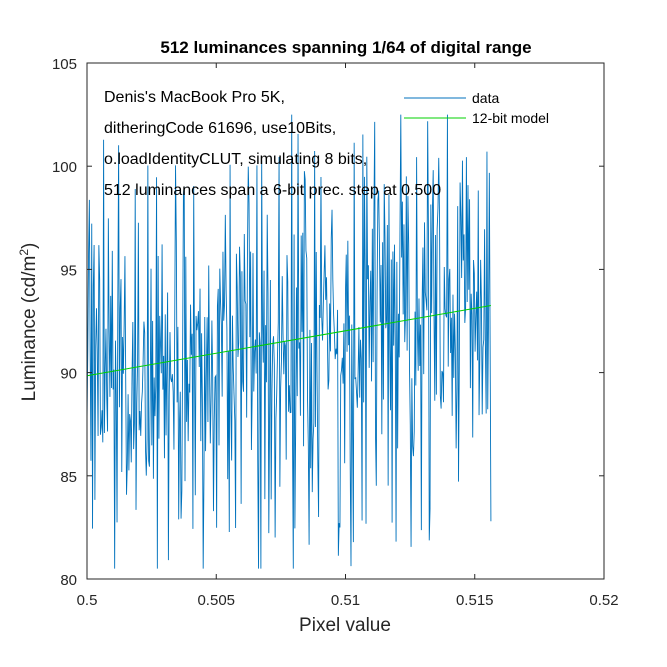 Image resolution: width=667 pixels, height=667 pixels. Describe the element at coordinates (194, 97) in the screenshot. I see `annotation-line-1: Denis's MacBook Pro 5K,` at that location.